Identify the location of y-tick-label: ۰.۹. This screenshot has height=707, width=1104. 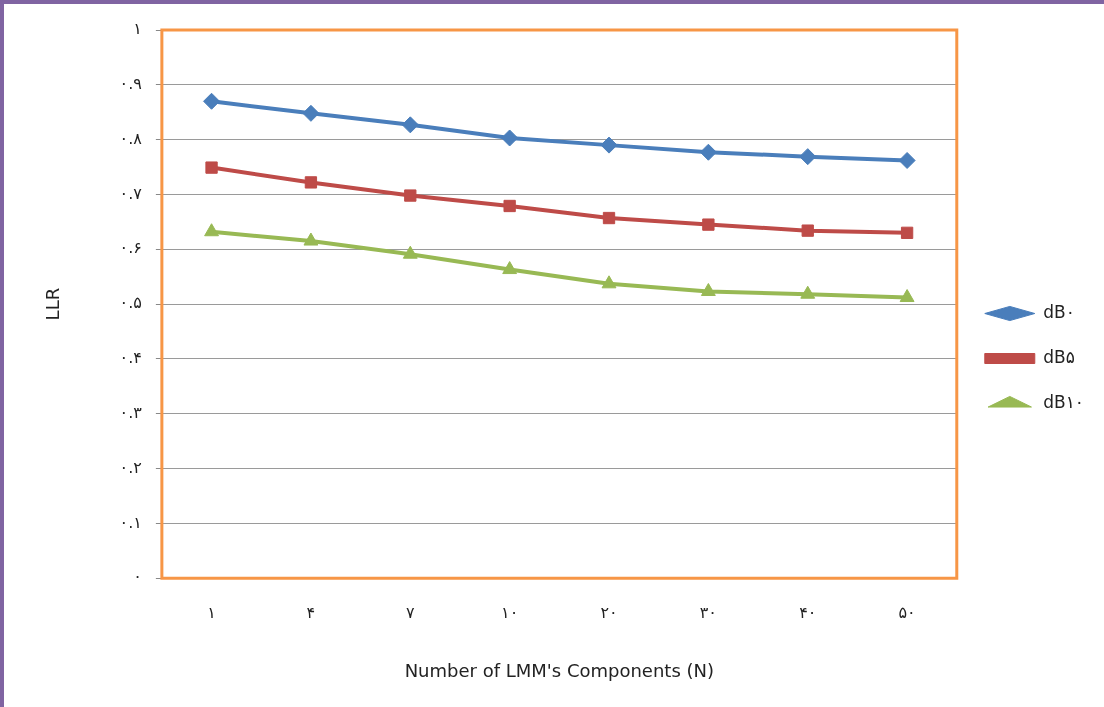
(130, 83).